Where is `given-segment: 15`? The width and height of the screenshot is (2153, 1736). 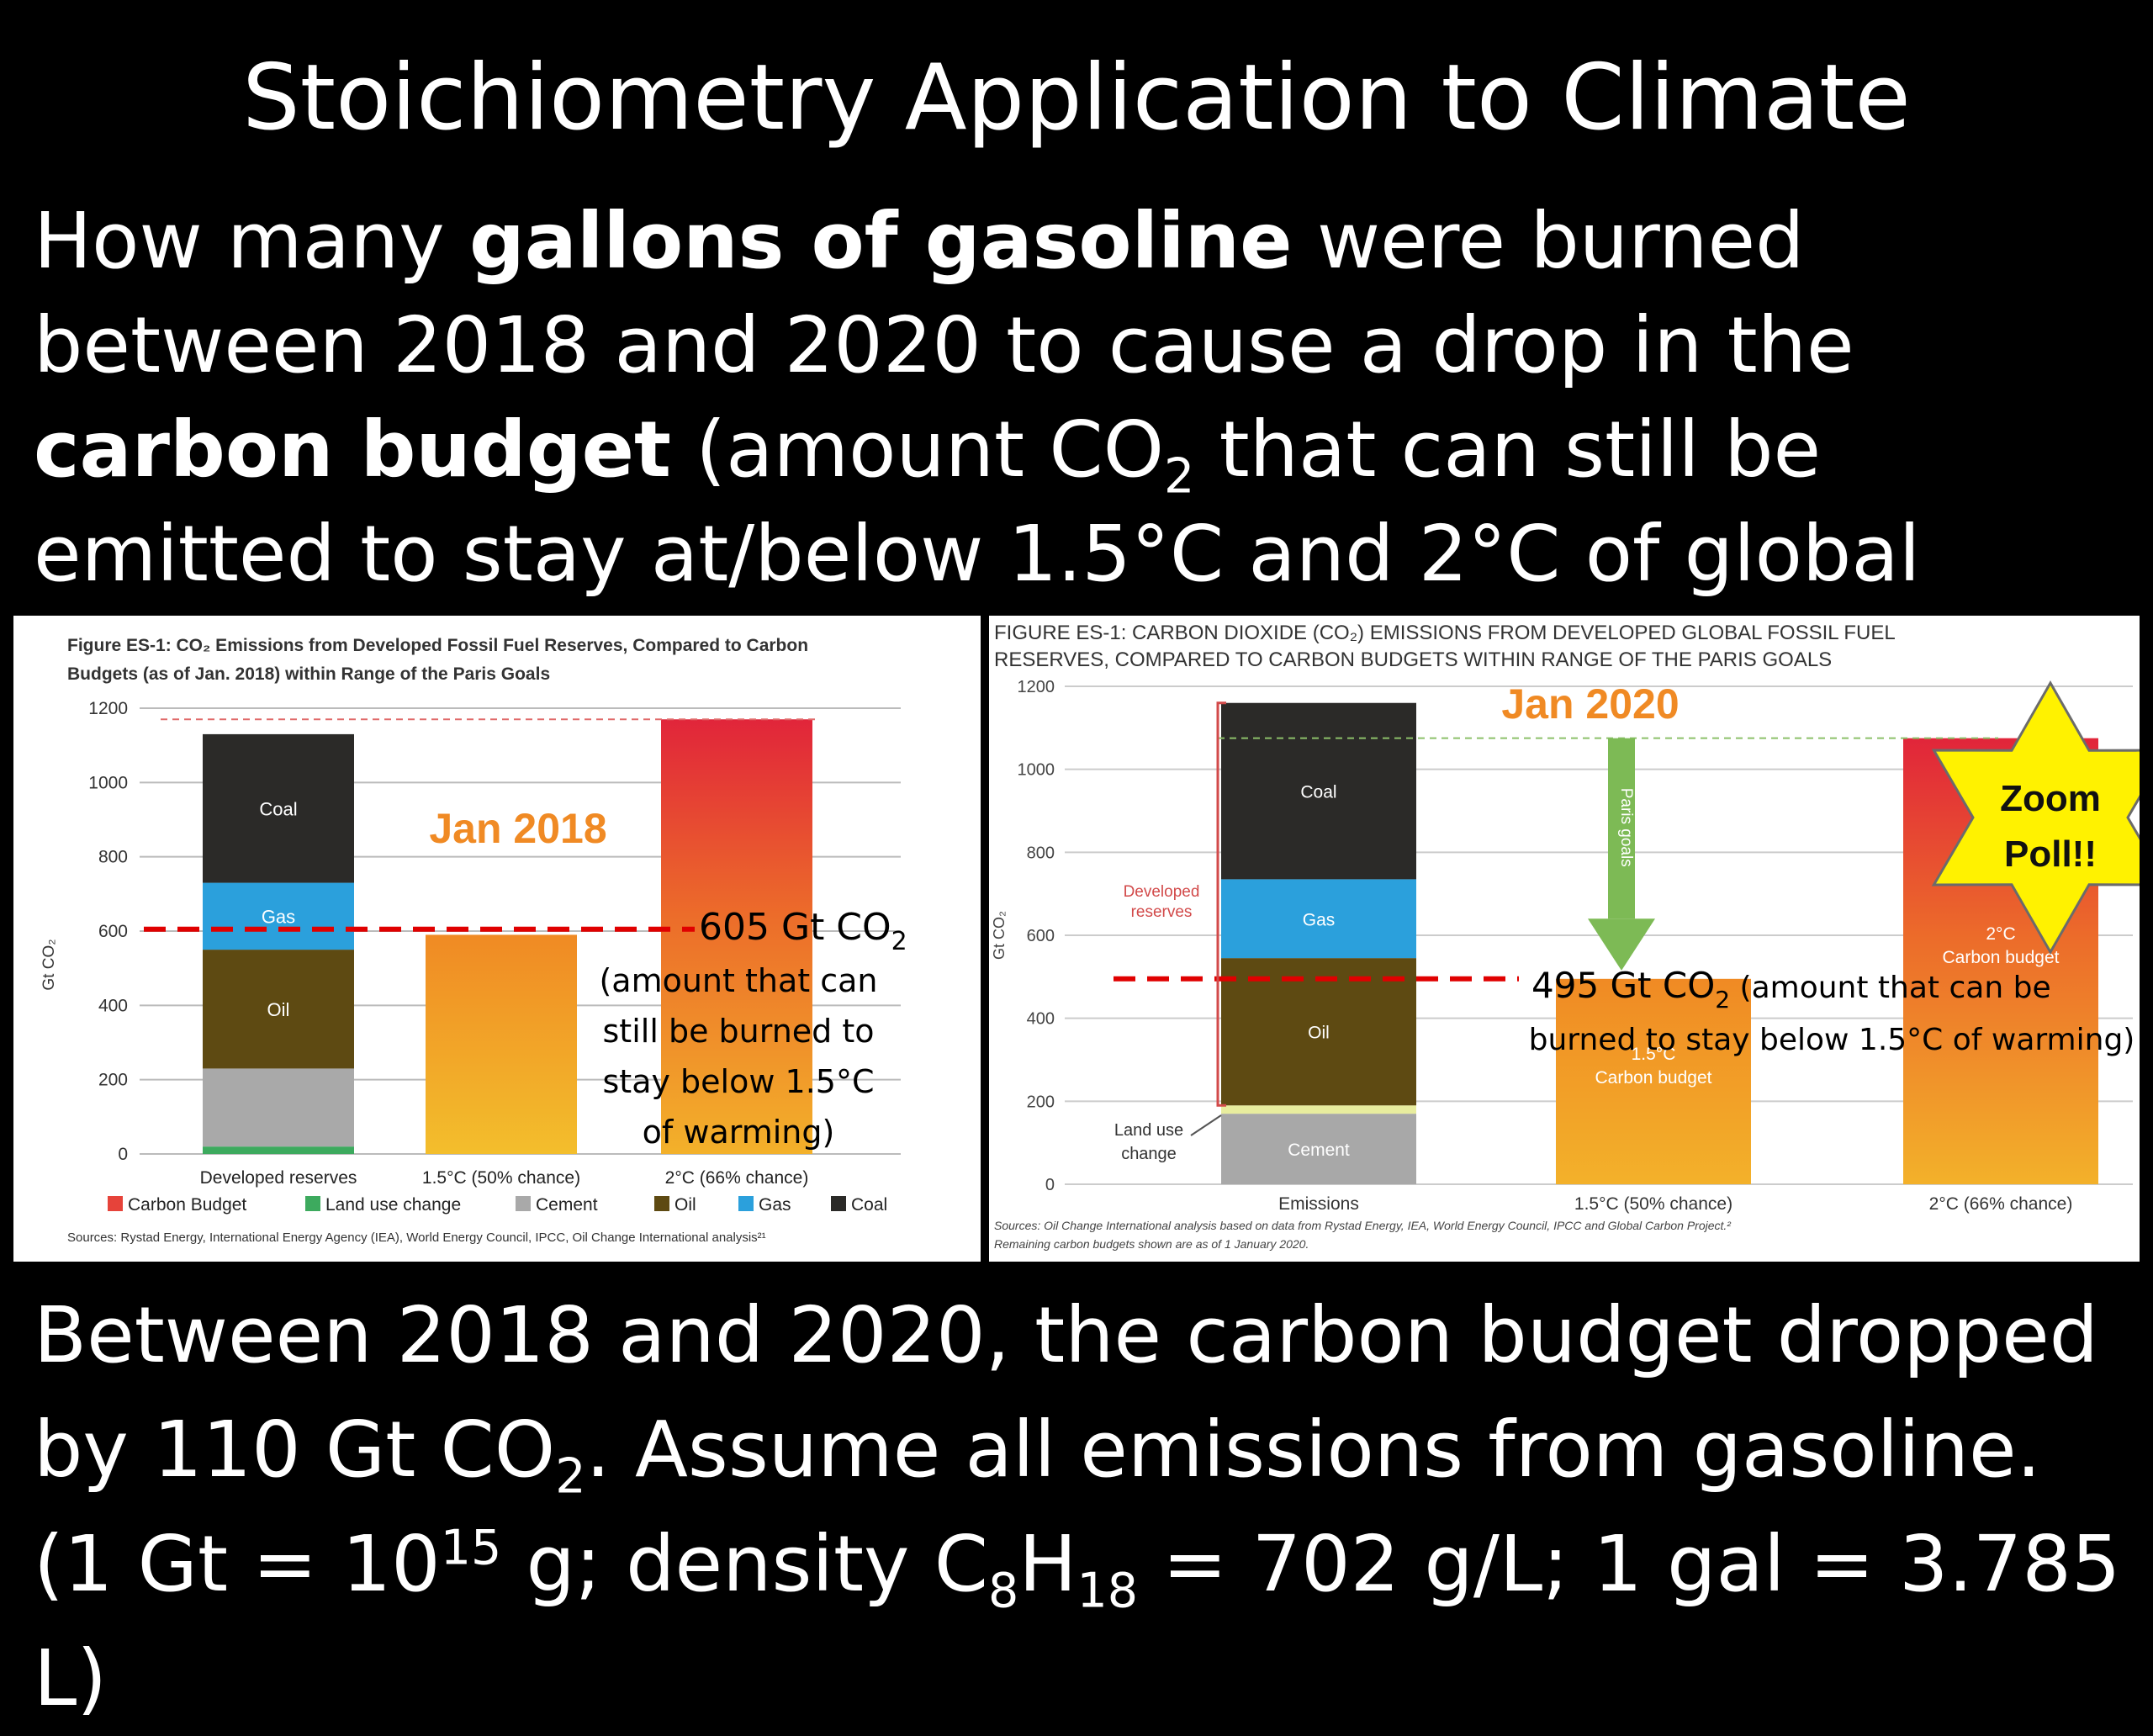
given-segment: 15 is located at coordinates (471, 1548).